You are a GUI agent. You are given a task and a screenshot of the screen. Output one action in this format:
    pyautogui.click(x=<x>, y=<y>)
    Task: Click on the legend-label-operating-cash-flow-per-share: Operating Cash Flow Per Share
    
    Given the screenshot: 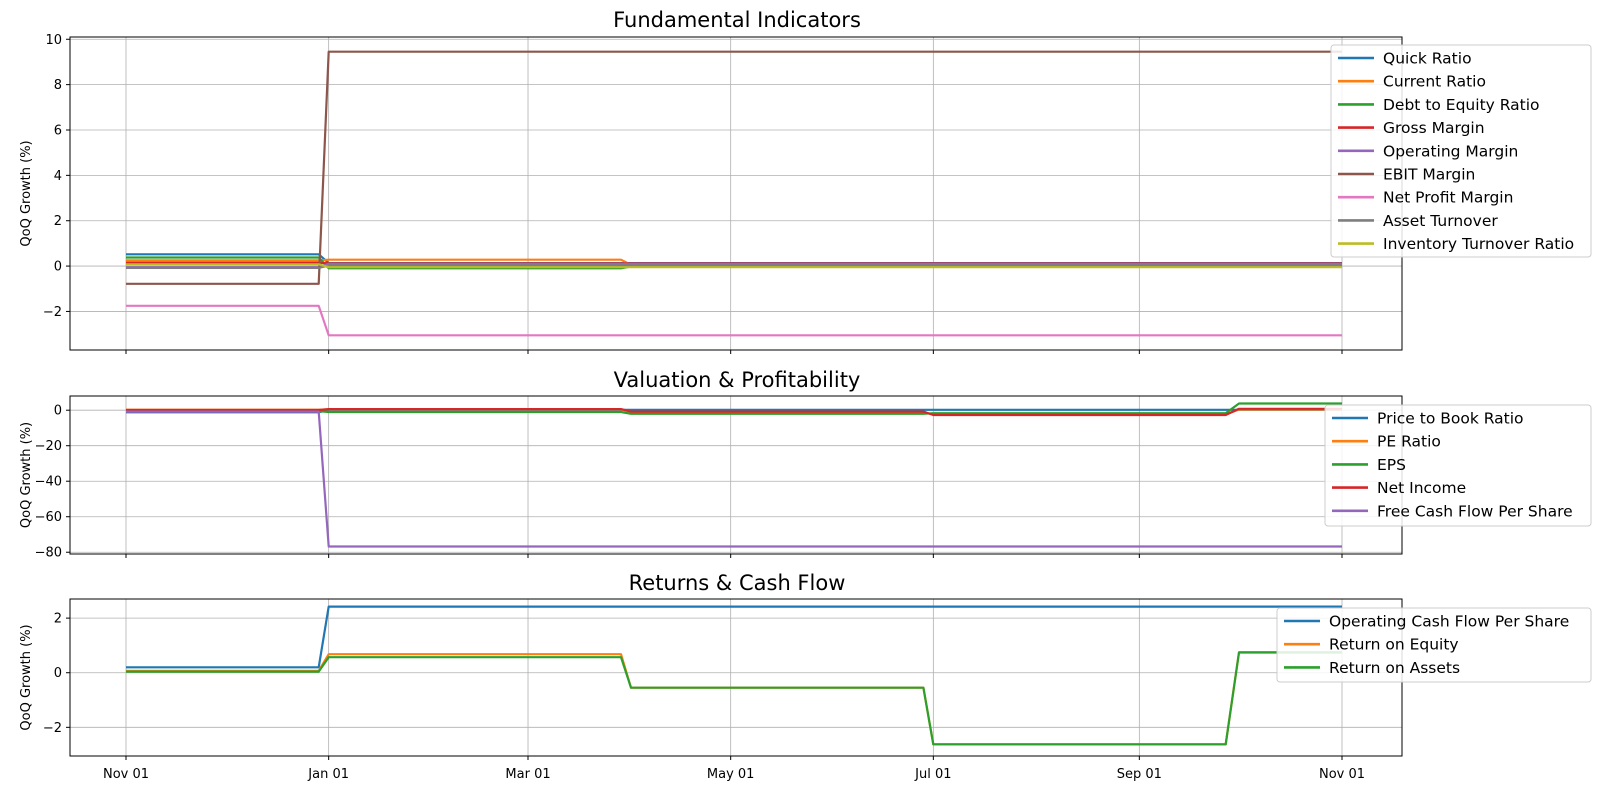 What is the action you would take?
    pyautogui.click(x=1449, y=622)
    